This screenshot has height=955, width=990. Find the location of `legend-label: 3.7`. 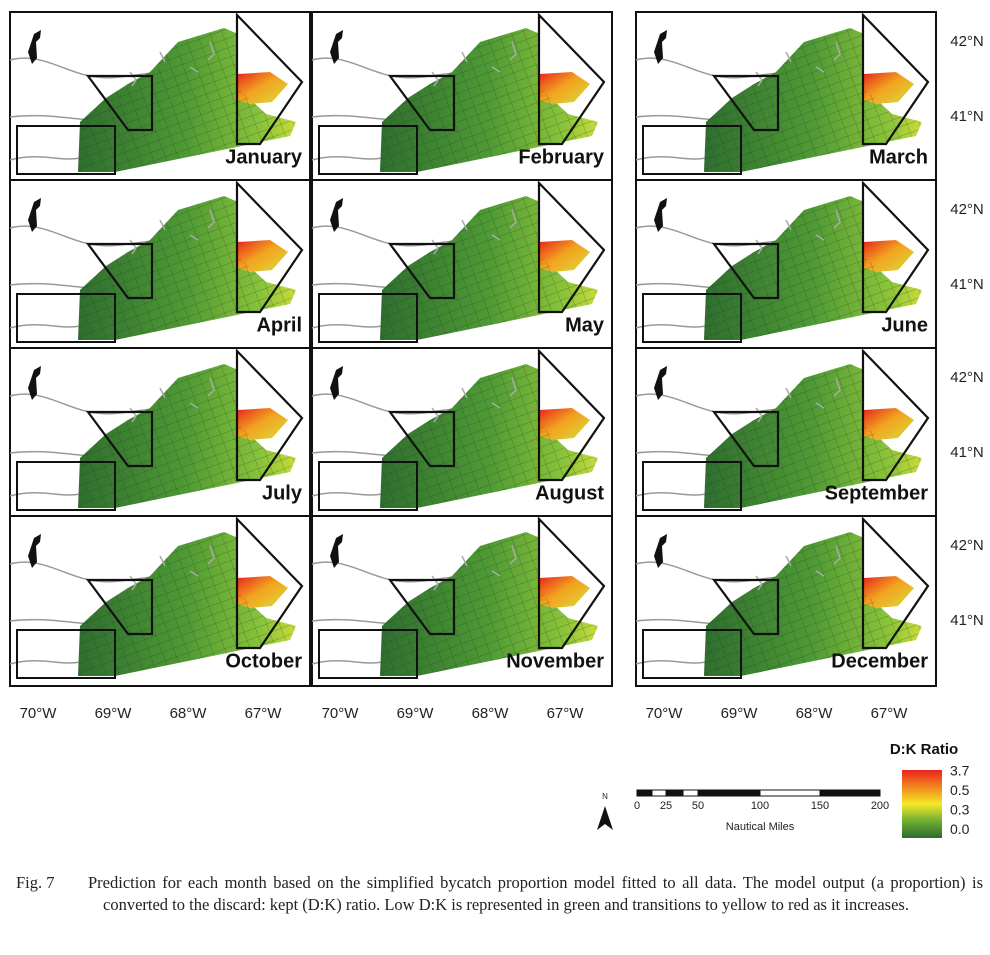

legend-label: 3.7 is located at coordinates (960, 771).